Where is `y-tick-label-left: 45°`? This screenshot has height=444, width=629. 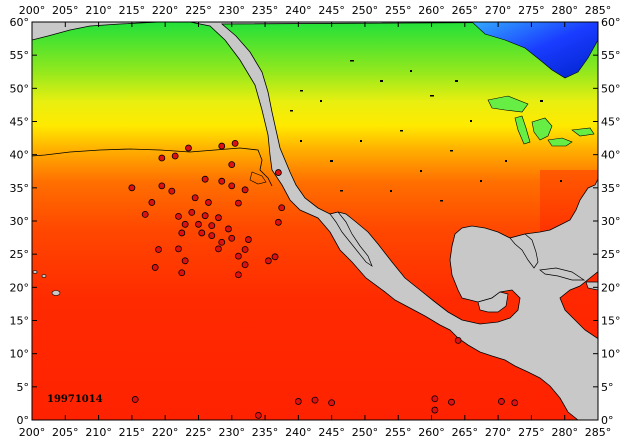 y-tick-label-left: 45° is located at coordinates (20, 122).